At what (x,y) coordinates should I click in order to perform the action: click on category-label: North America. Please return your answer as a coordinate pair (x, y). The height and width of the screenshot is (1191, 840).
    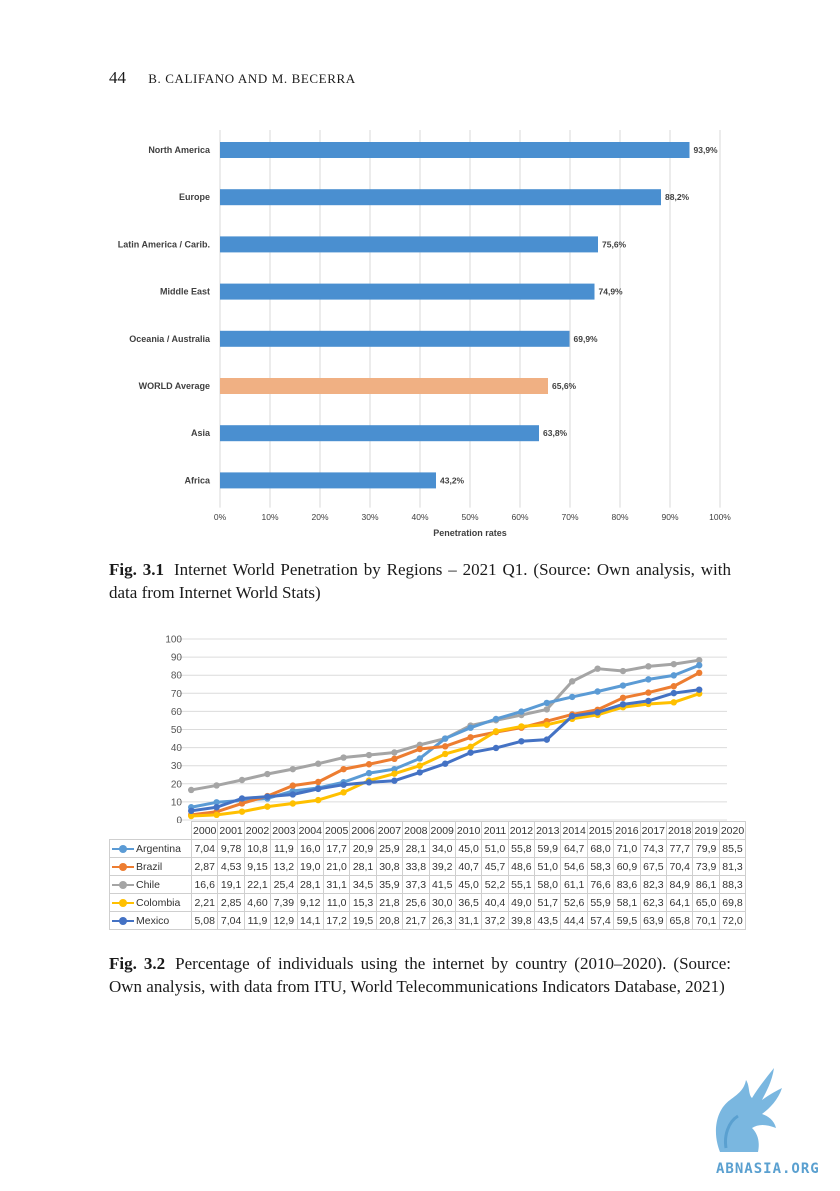
    Looking at the image, I should click on (179, 150).